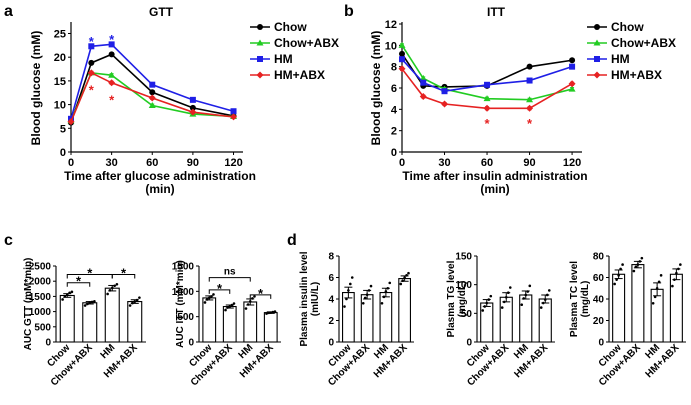  I want to click on panel-label-c: c, so click(8, 240).